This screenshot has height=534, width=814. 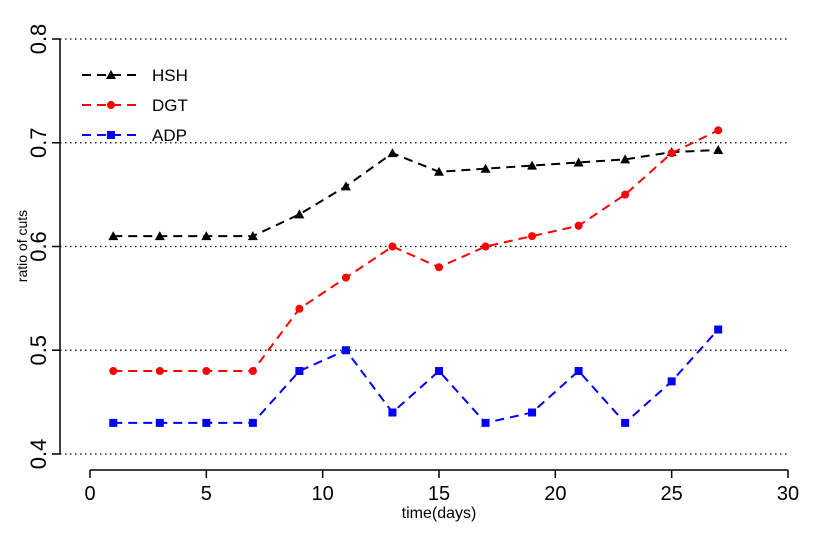 I want to click on y-axis-label: ratio of cuts, so click(x=22, y=246).